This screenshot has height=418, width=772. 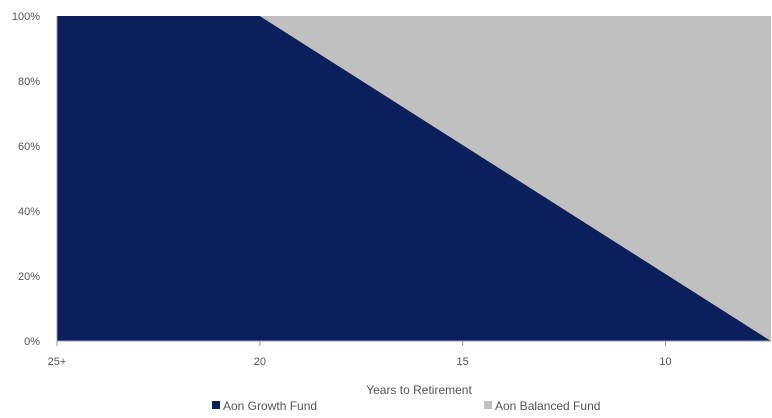 What do you see at coordinates (419, 390) in the screenshot?
I see `x-axis-title: Years to Retirement` at bounding box center [419, 390].